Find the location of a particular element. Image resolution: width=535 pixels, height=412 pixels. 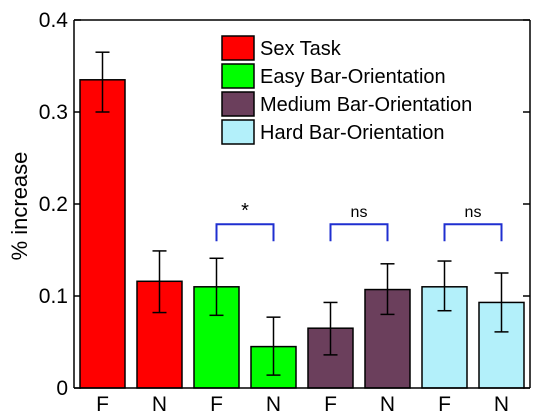

y-tick-label: 0.4 is located at coordinates (54, 20).